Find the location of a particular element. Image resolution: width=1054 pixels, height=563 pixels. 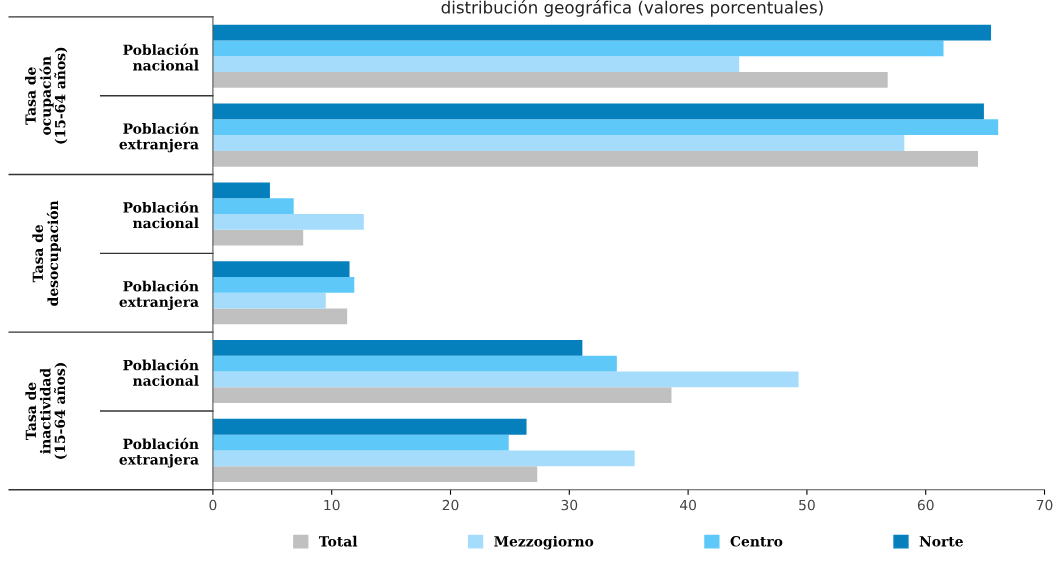

x-tick-label: 0 is located at coordinates (213, 505).